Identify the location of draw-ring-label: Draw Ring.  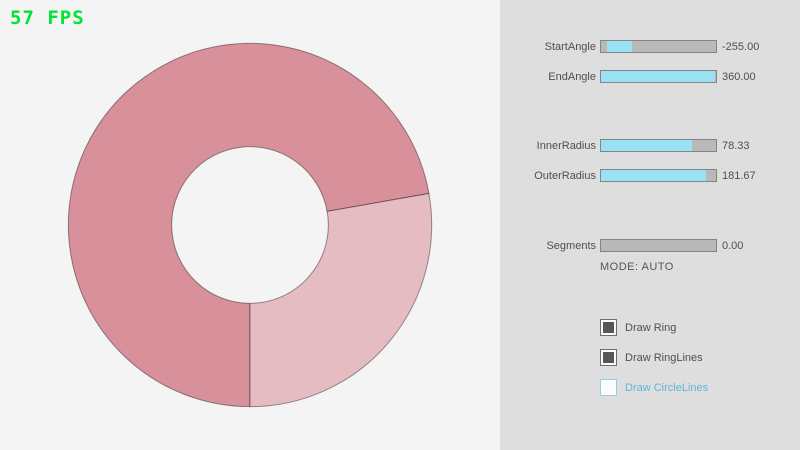
(651, 328).